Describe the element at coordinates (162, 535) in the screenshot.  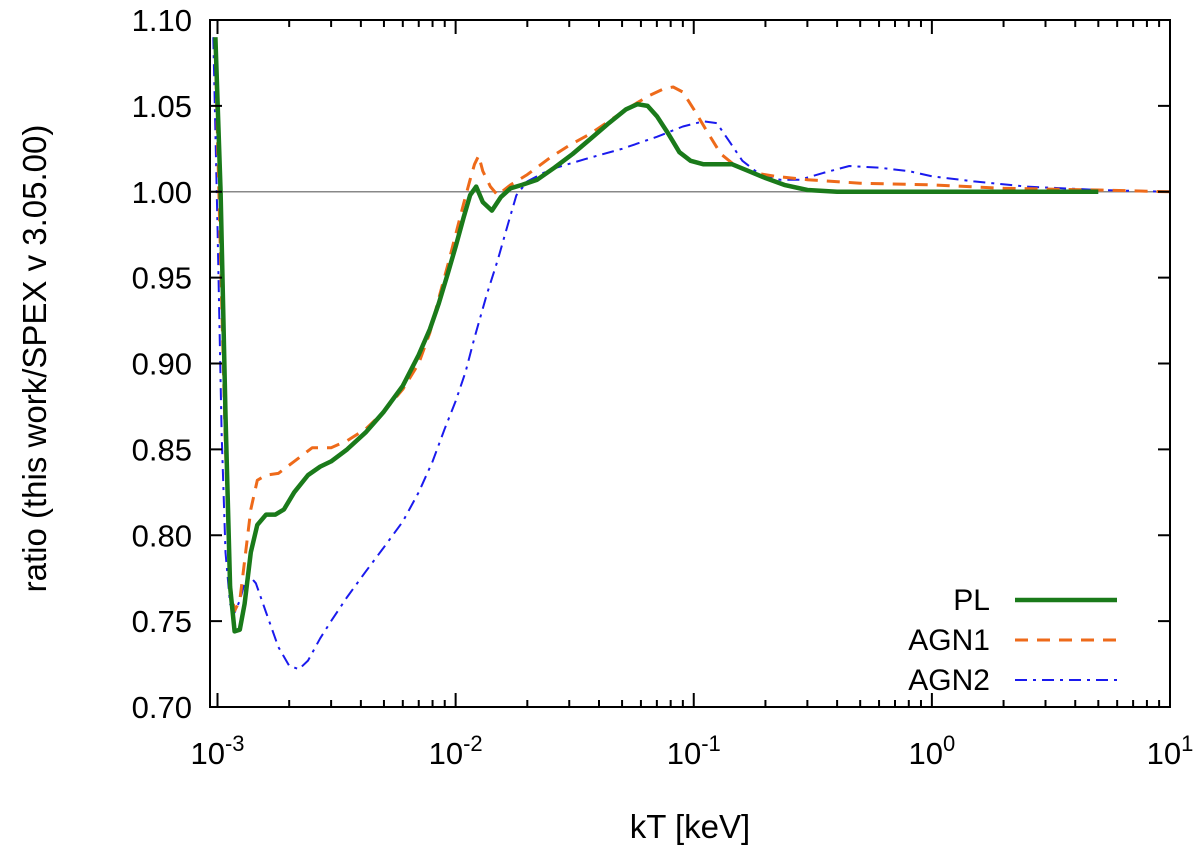
I see `y-tick-label: 0.80` at that location.